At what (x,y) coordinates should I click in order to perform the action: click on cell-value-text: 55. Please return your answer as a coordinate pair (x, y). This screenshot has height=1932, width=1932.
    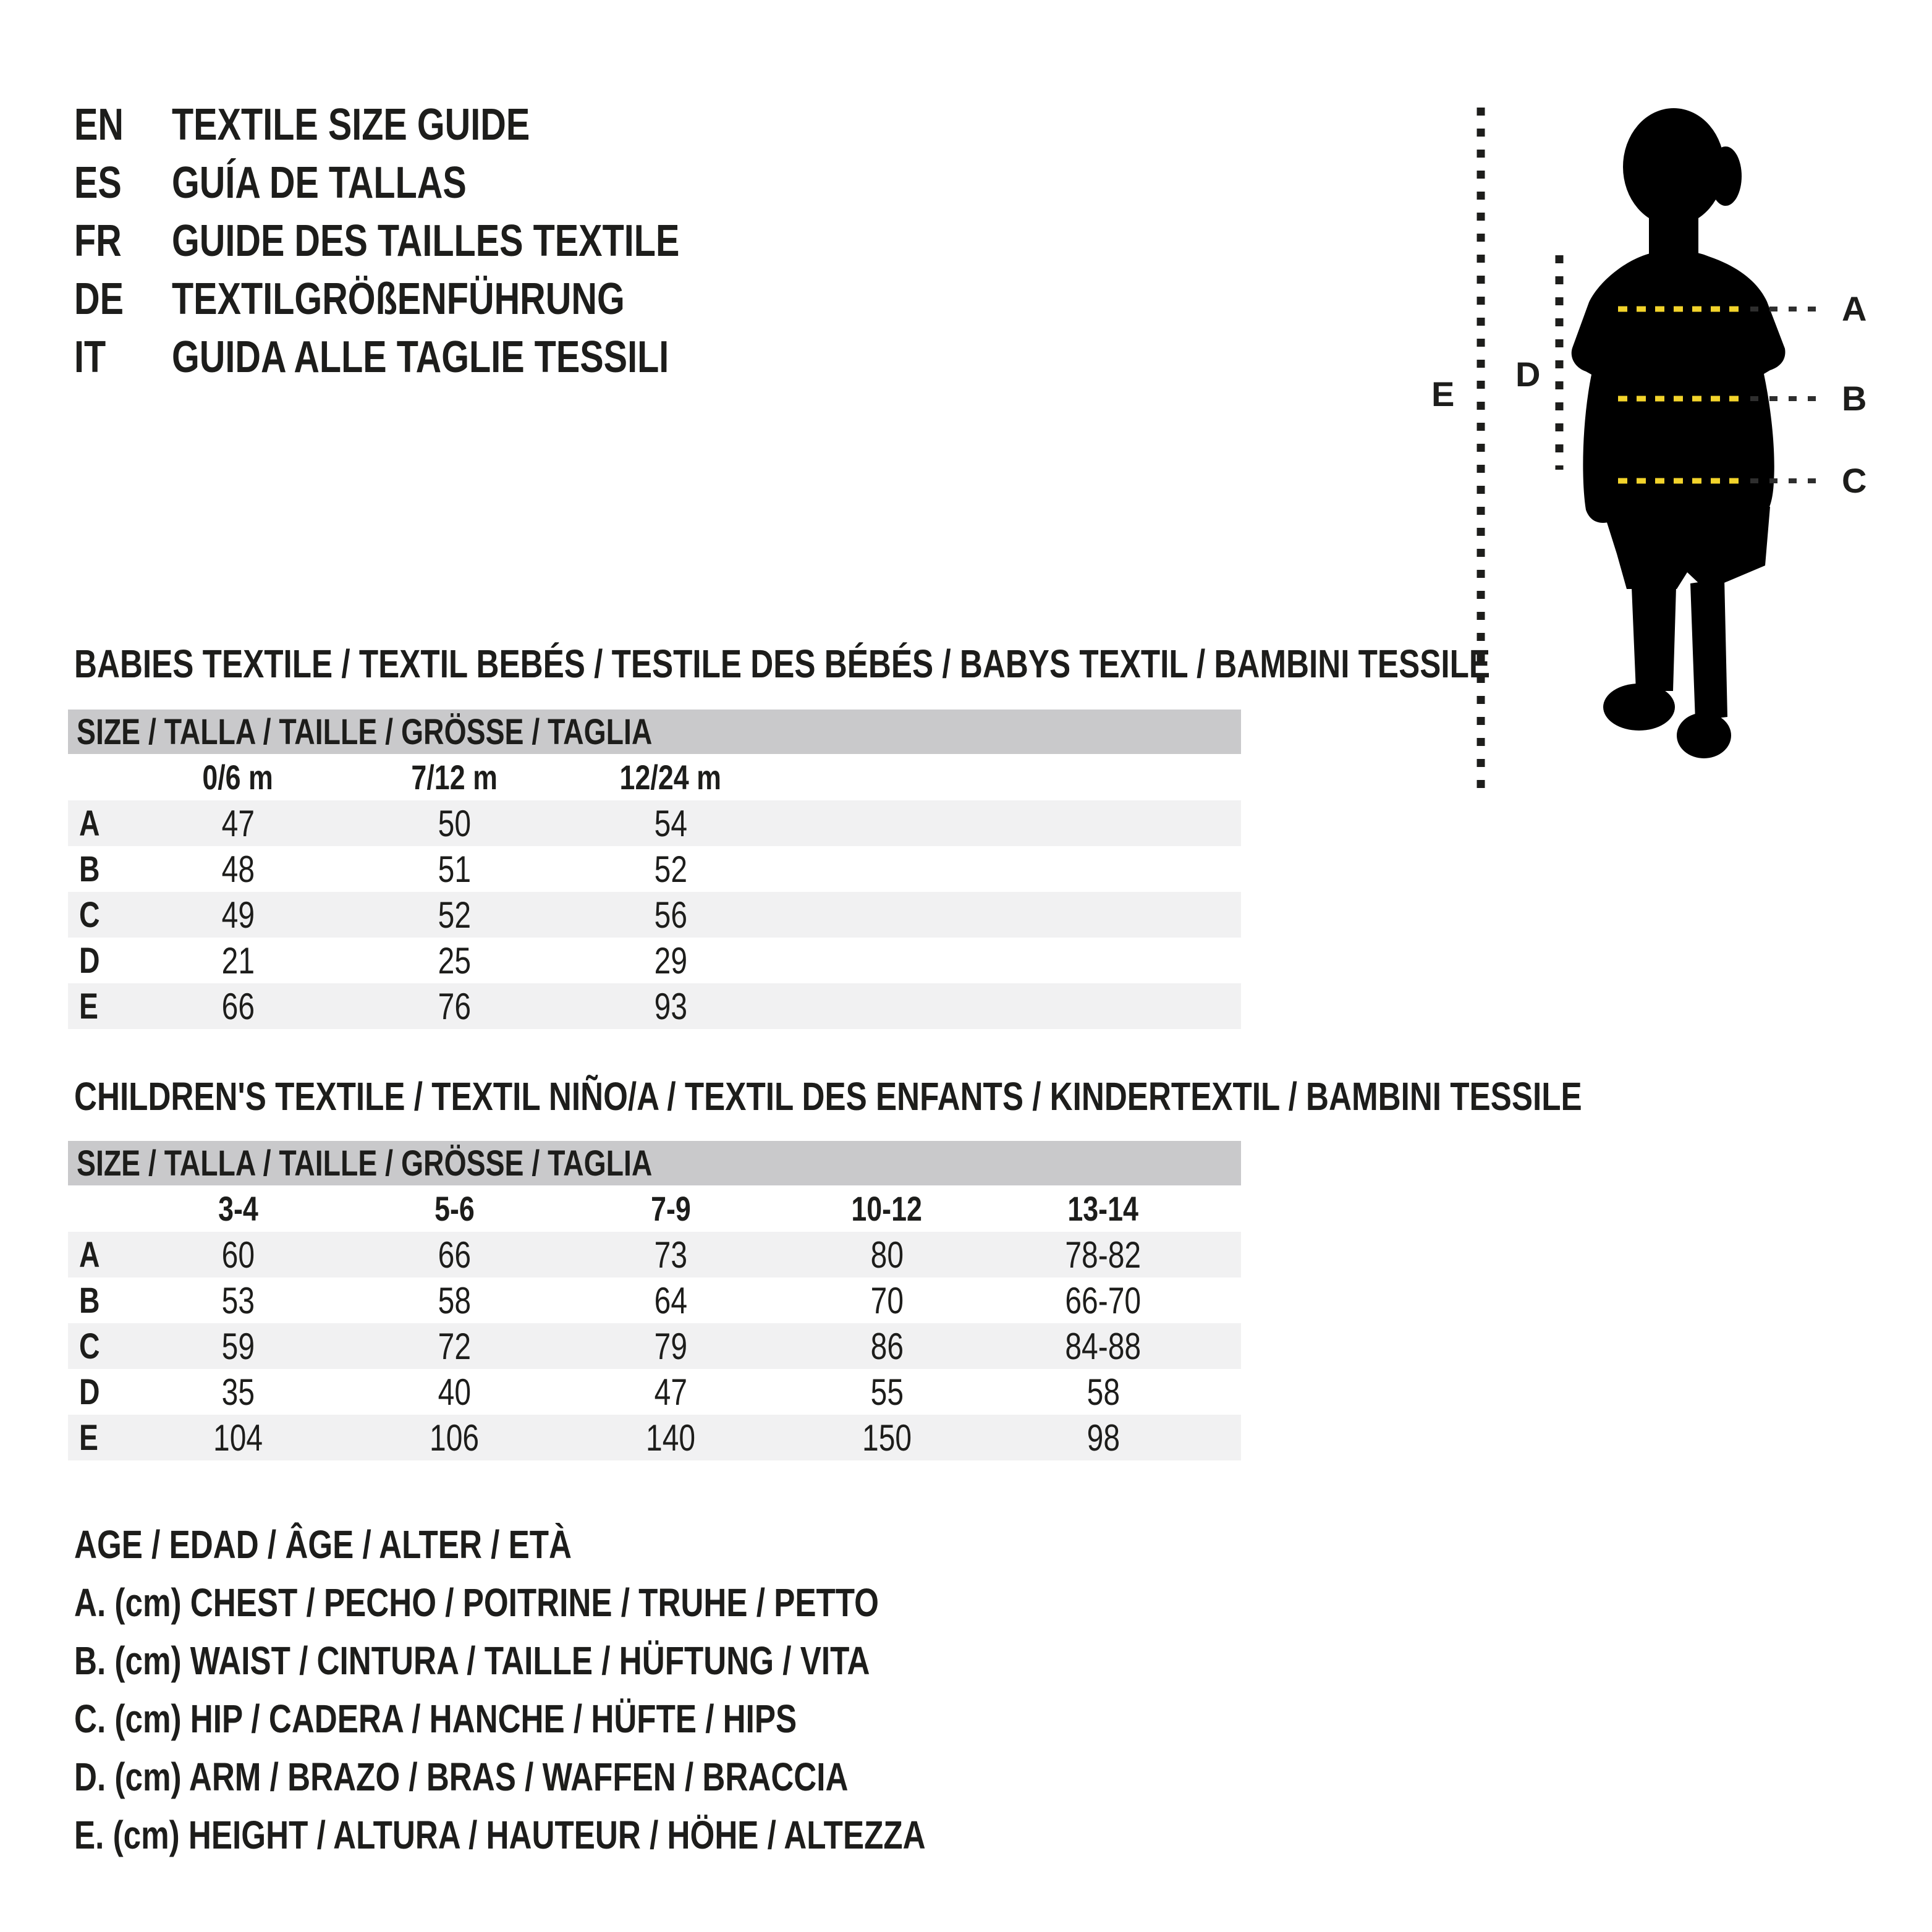
    Looking at the image, I should click on (887, 1392).